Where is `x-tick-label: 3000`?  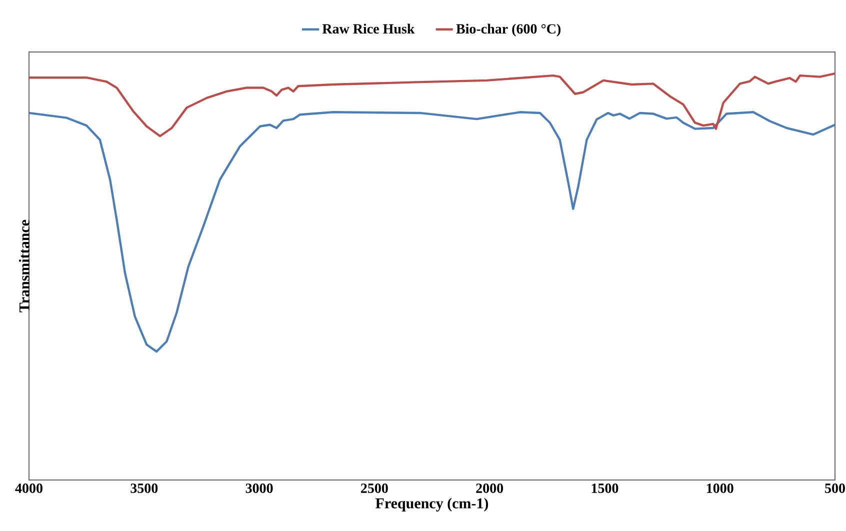
x-tick-label: 3000 is located at coordinates (259, 488).